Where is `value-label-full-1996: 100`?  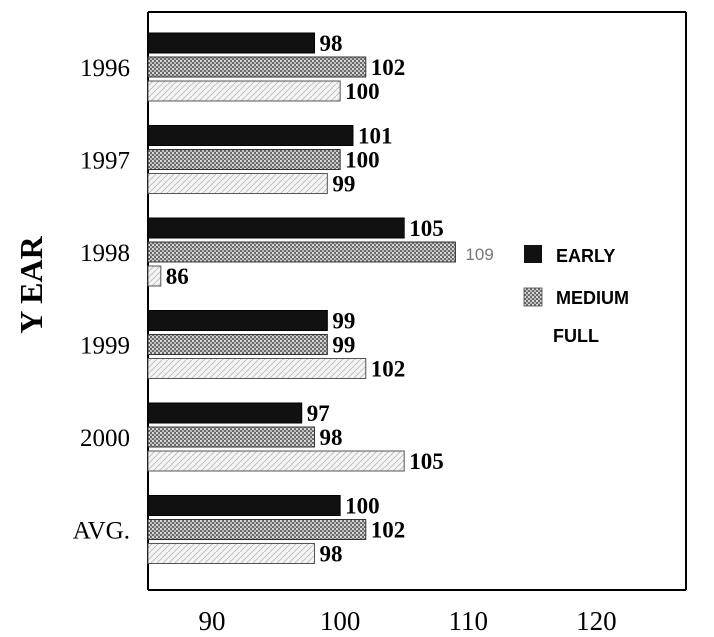 value-label-full-1996: 100 is located at coordinates (362, 91).